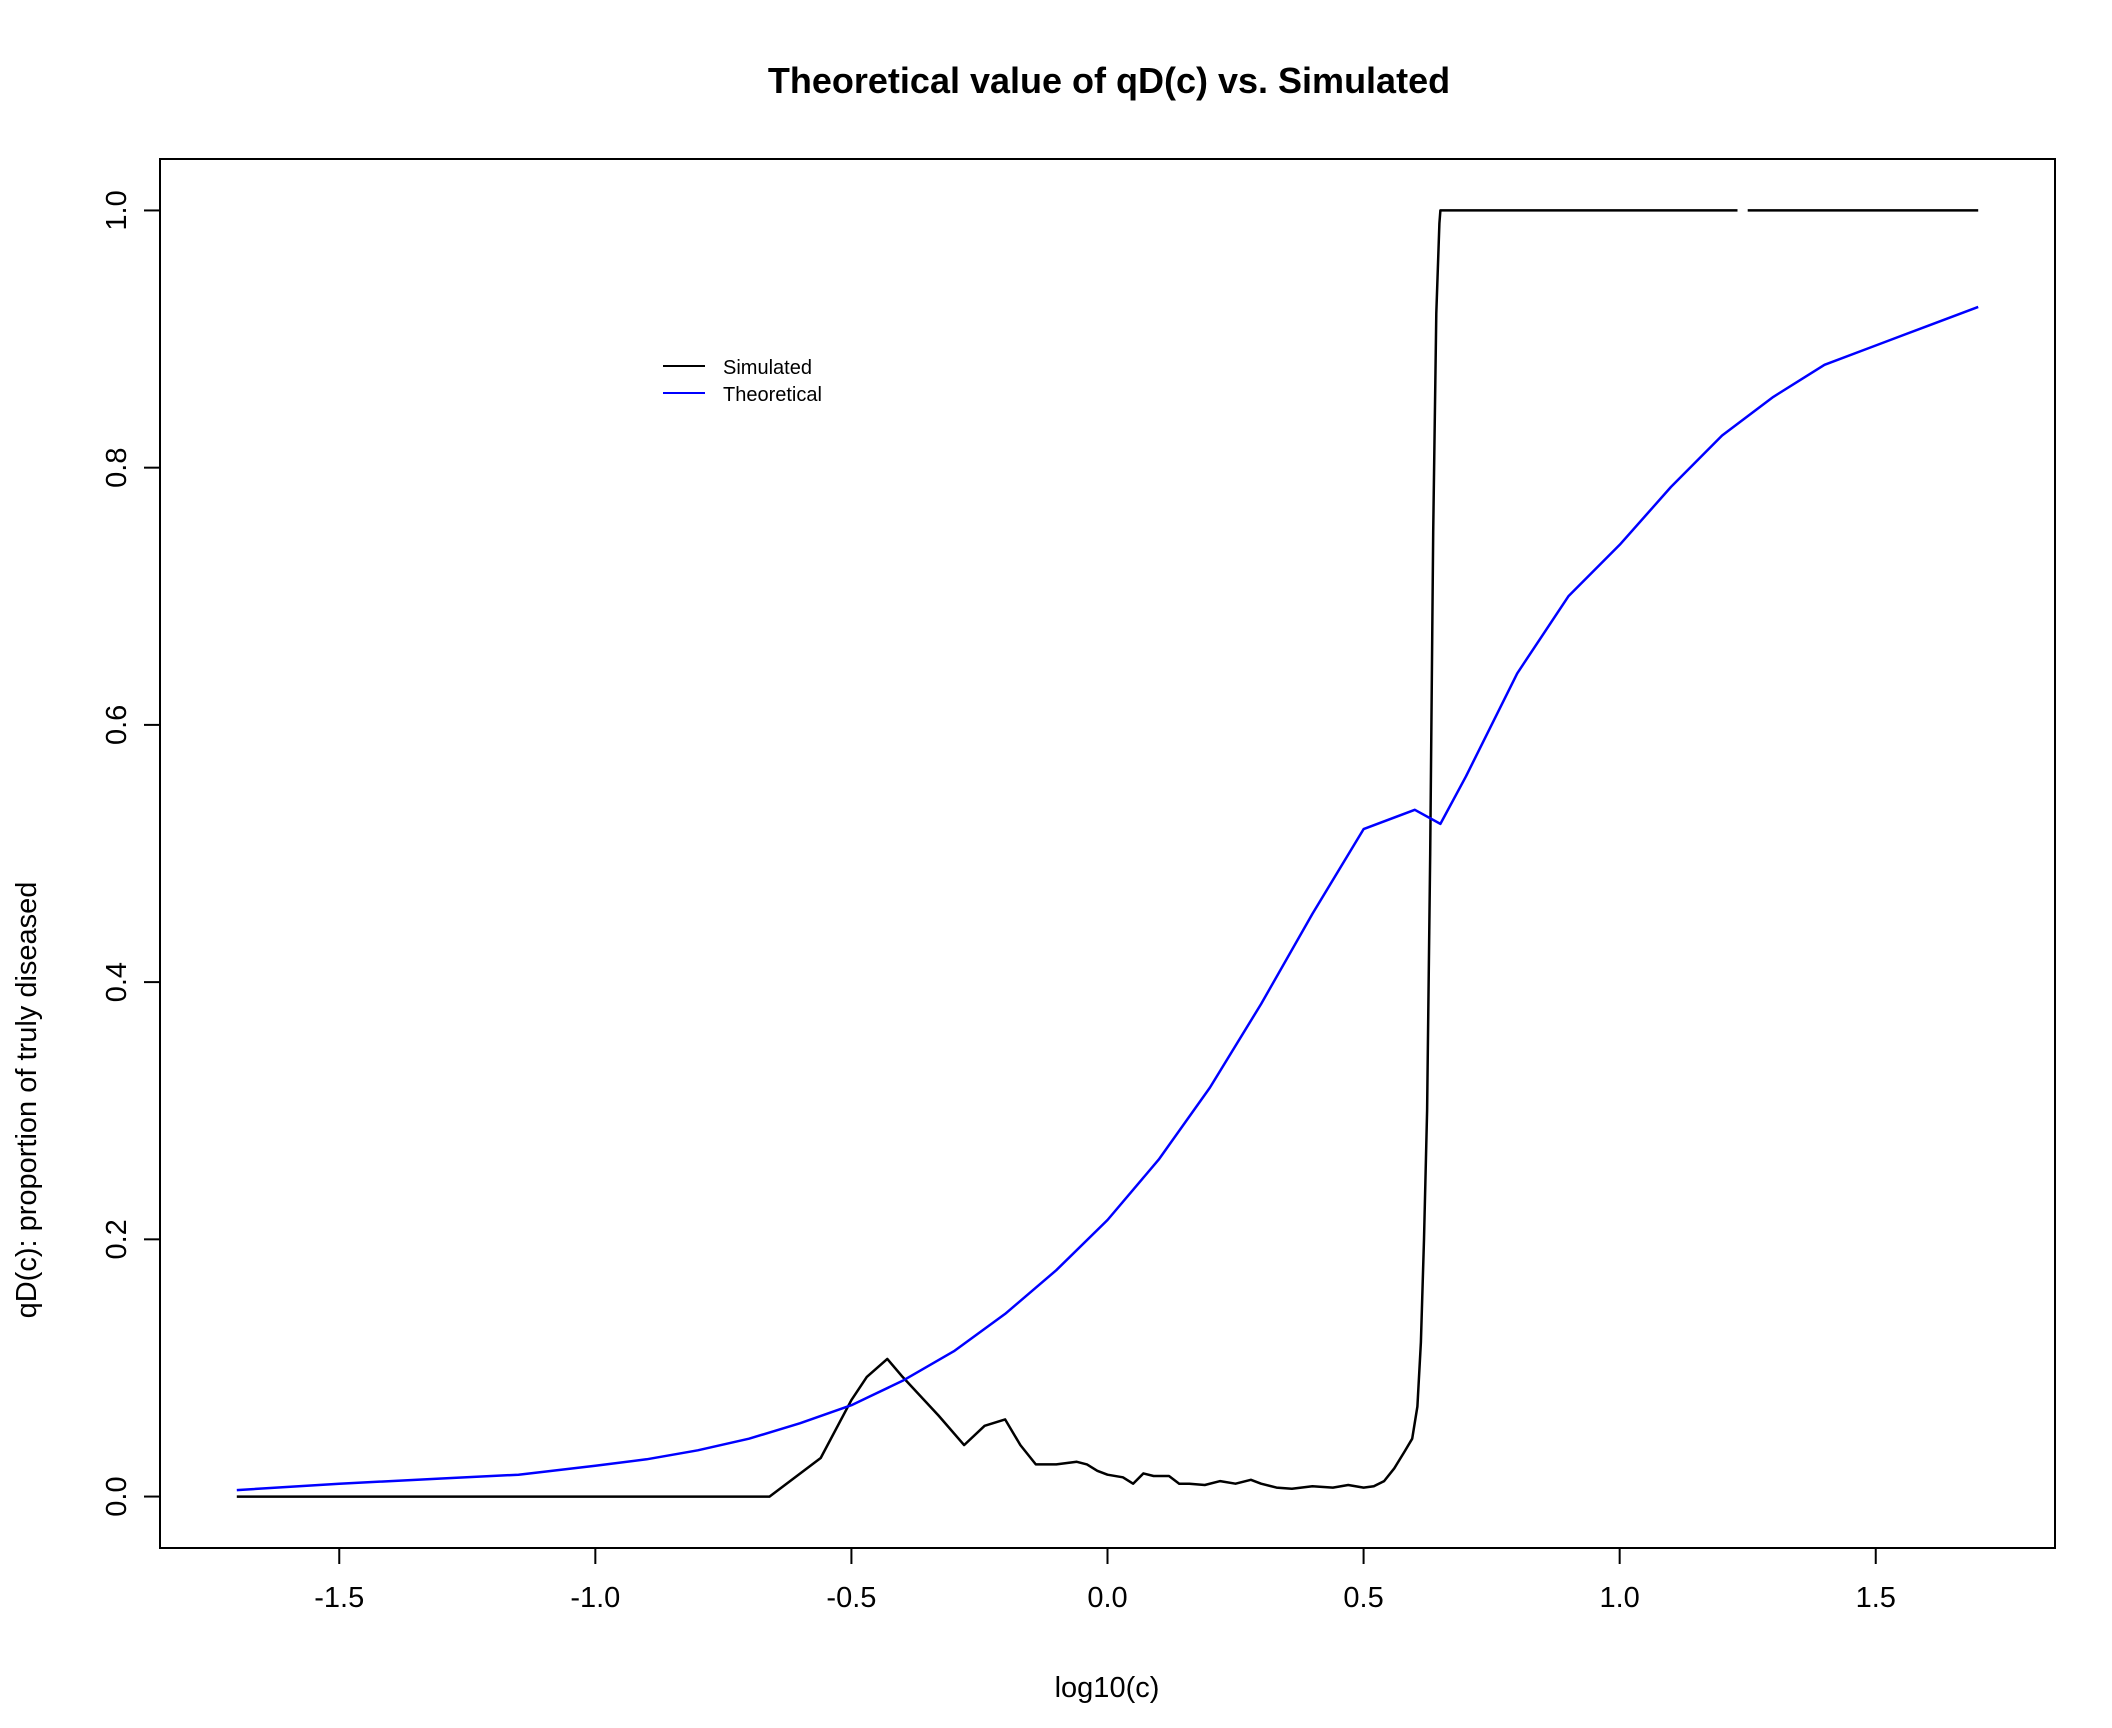  Describe the element at coordinates (1105, 1580) in the screenshot. I see `x-axis: -1.5 -1.0 -0.5 0.0 0.5 1.0 1.5` at that location.